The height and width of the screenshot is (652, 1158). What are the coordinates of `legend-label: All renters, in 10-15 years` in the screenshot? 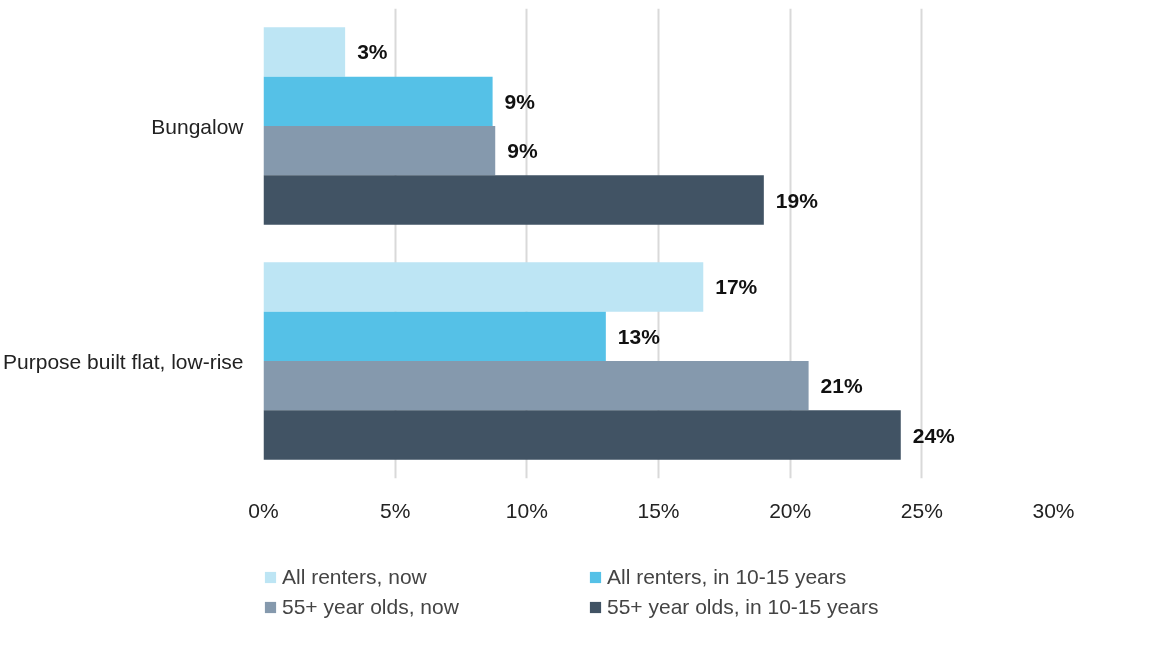 It's located at (727, 577).